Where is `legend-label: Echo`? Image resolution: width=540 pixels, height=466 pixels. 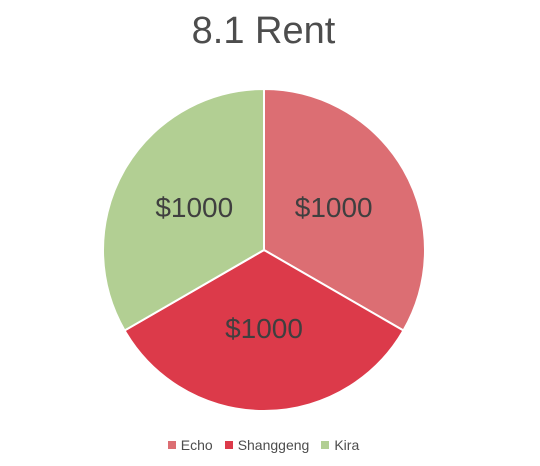
legend-label: Echo is located at coordinates (196, 445).